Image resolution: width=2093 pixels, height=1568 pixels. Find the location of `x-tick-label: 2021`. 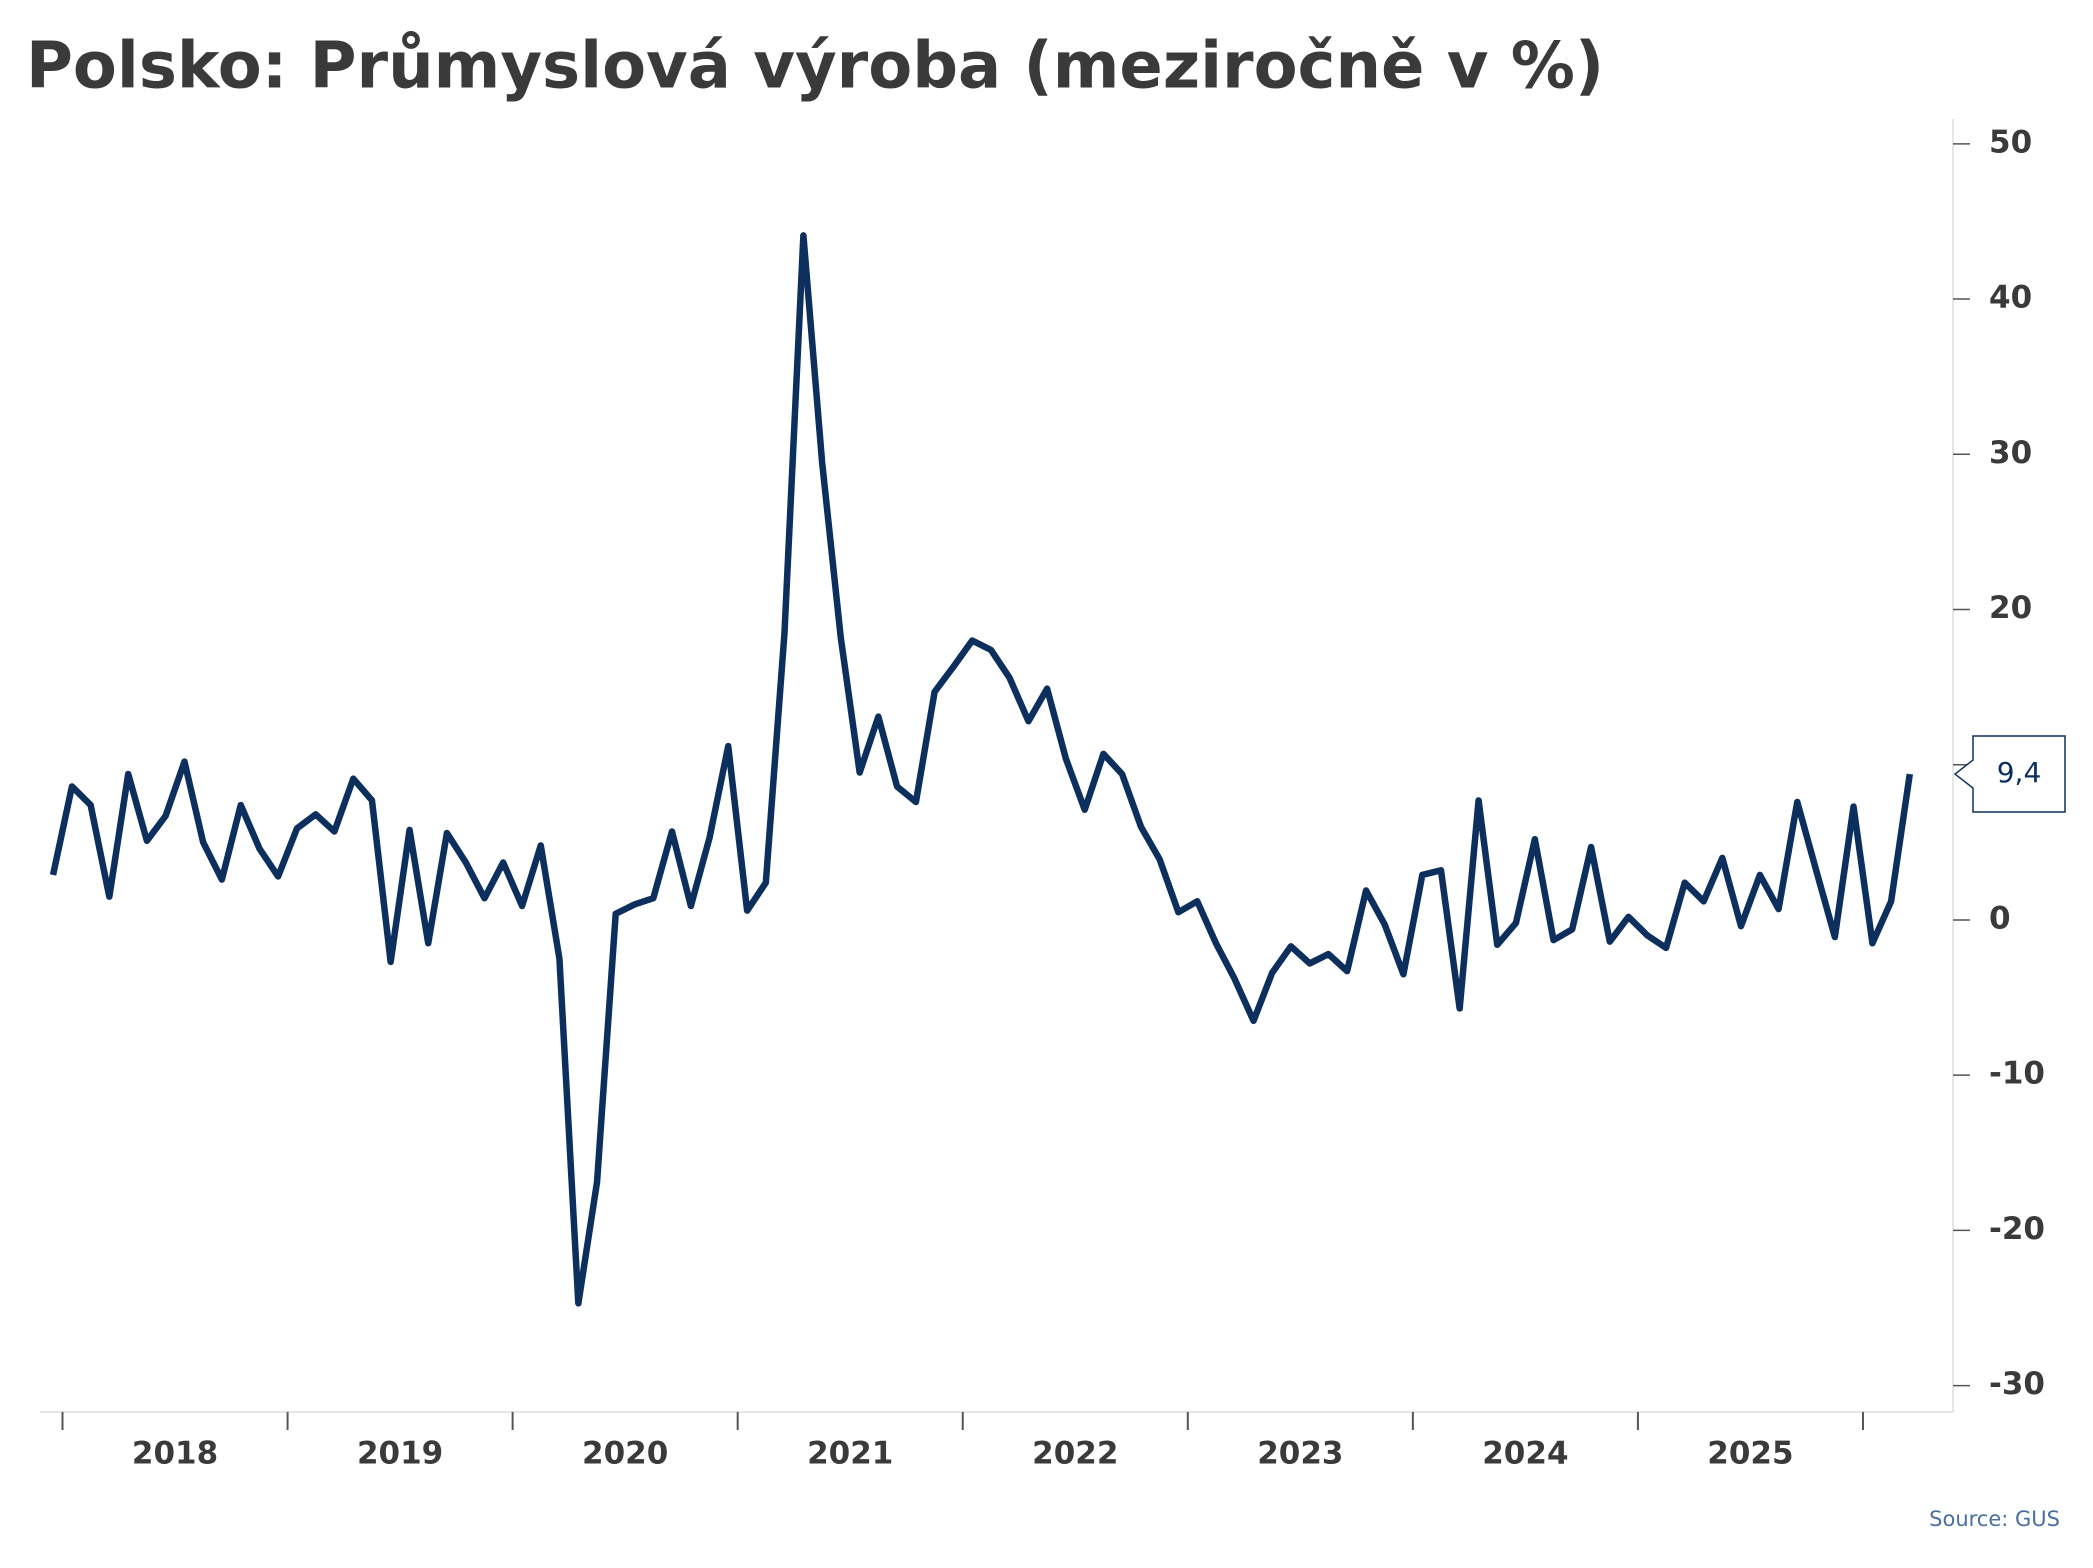

x-tick-label: 2021 is located at coordinates (850, 1454).